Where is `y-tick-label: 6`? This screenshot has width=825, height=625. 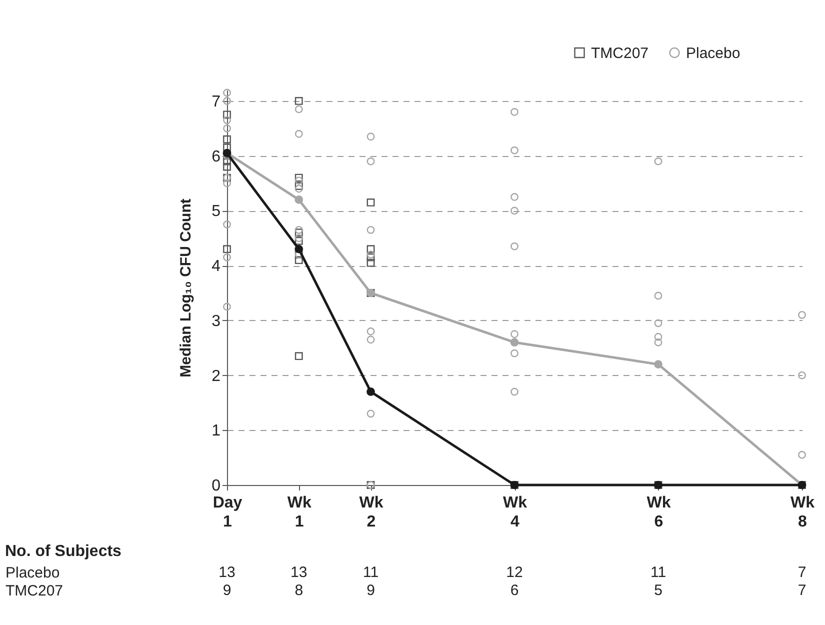 y-tick-label: 6 is located at coordinates (216, 157).